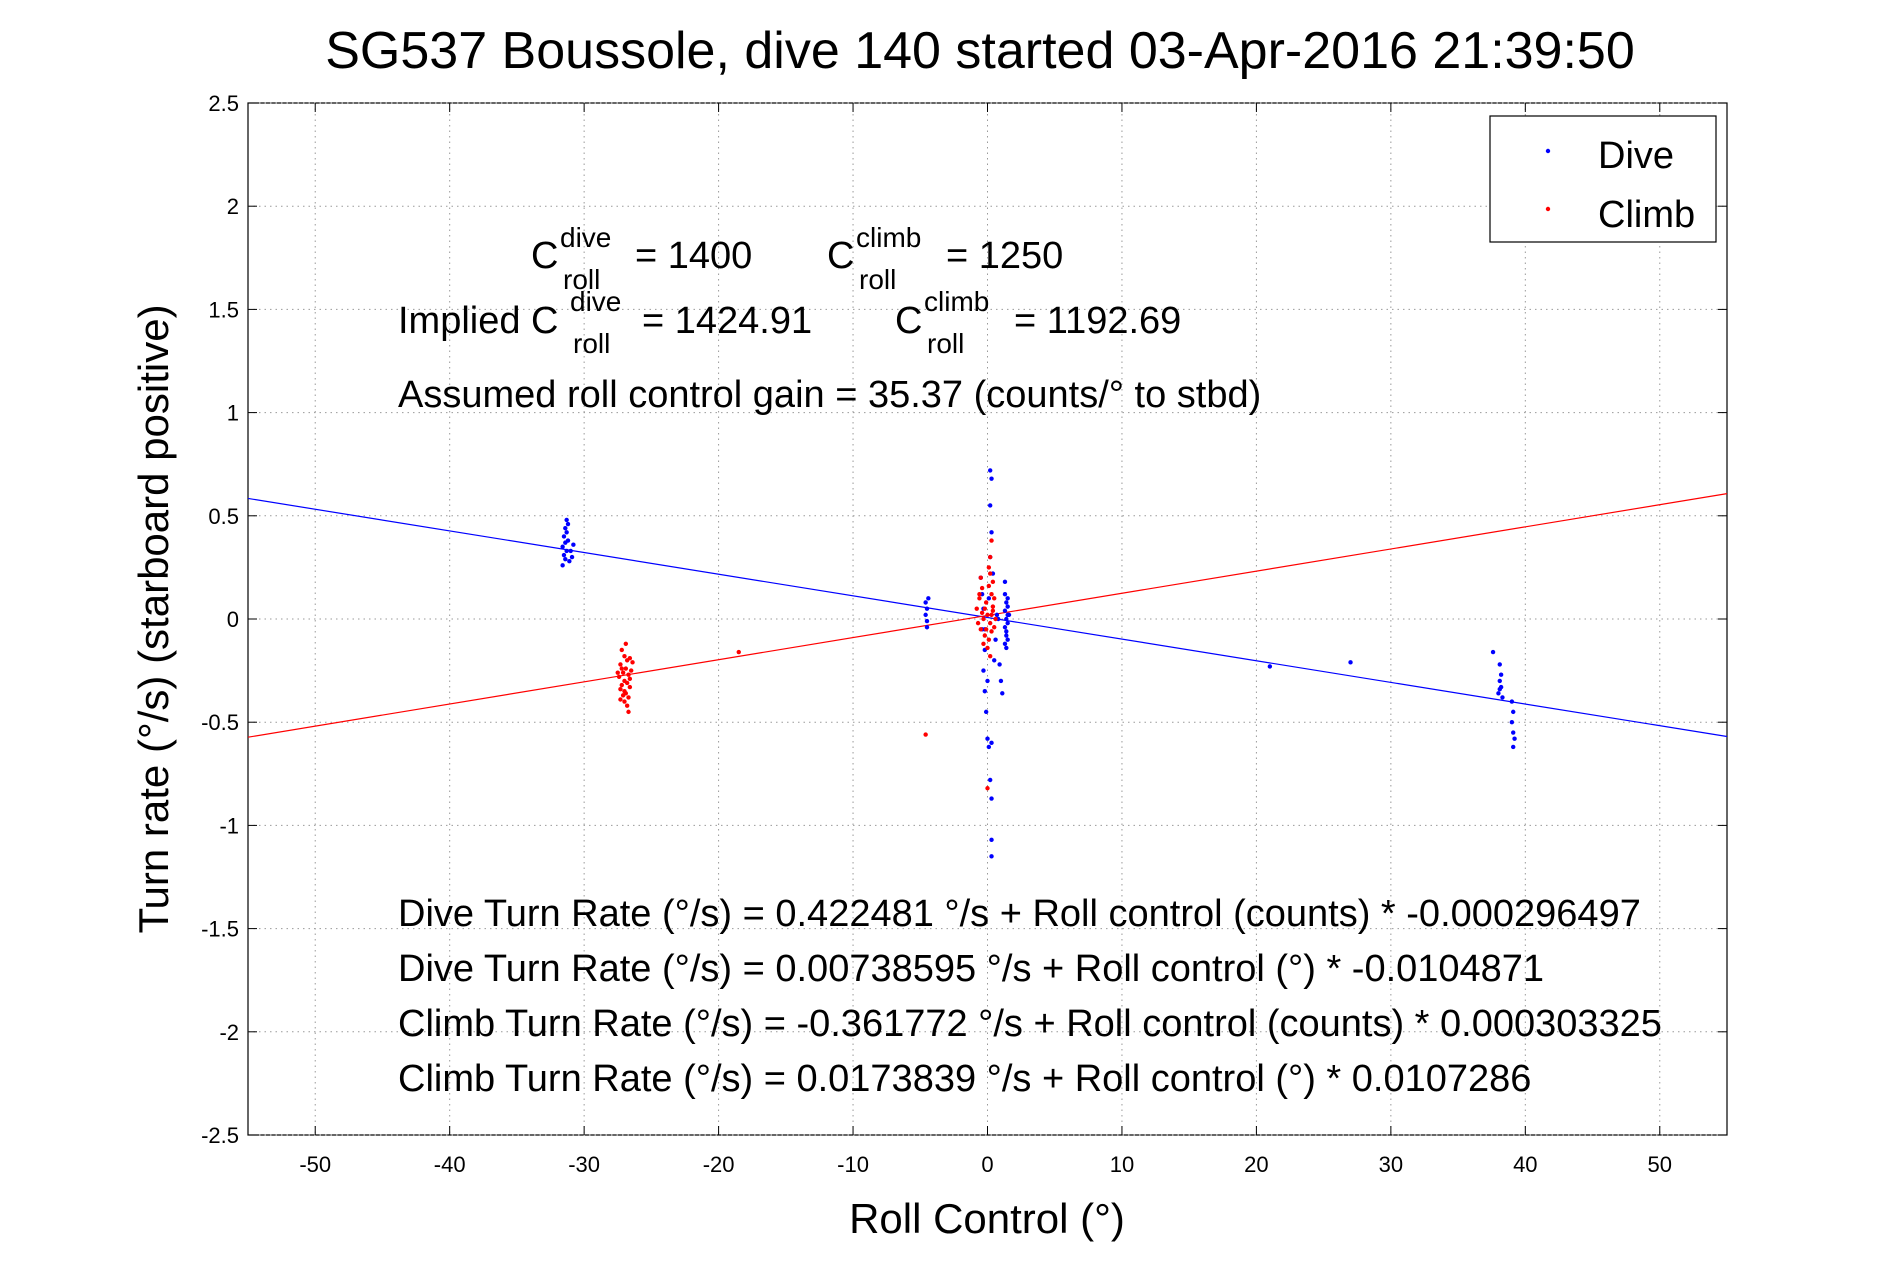 Image resolution: width=1891 pixels, height=1262 pixels. Describe the element at coordinates (581, 279) in the screenshot. I see `c-roll-dive-sub: roll` at that location.